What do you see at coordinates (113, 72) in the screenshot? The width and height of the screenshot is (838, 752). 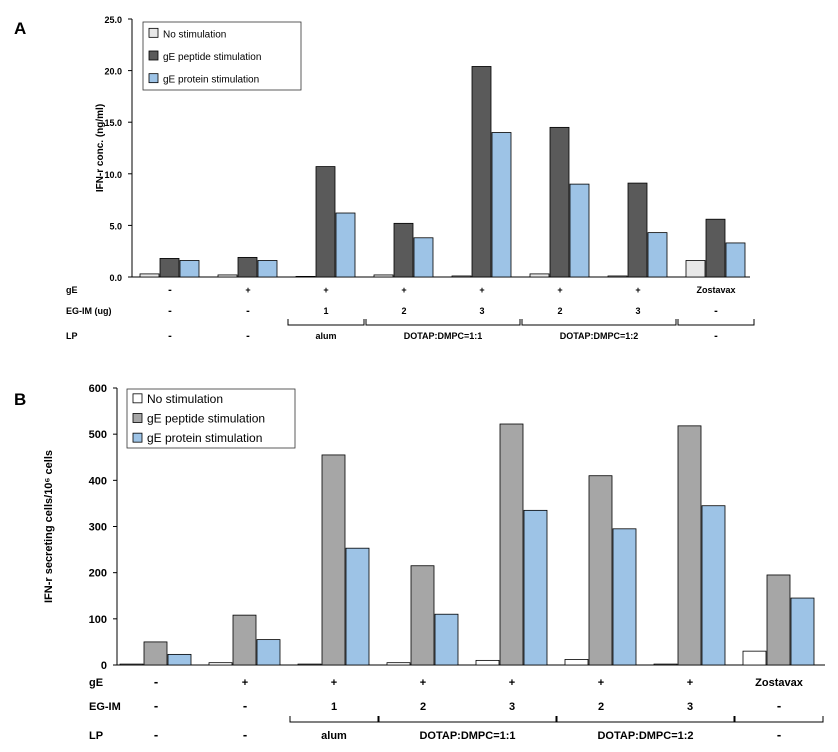 I see `y-tick-label: 20.0` at bounding box center [113, 72].